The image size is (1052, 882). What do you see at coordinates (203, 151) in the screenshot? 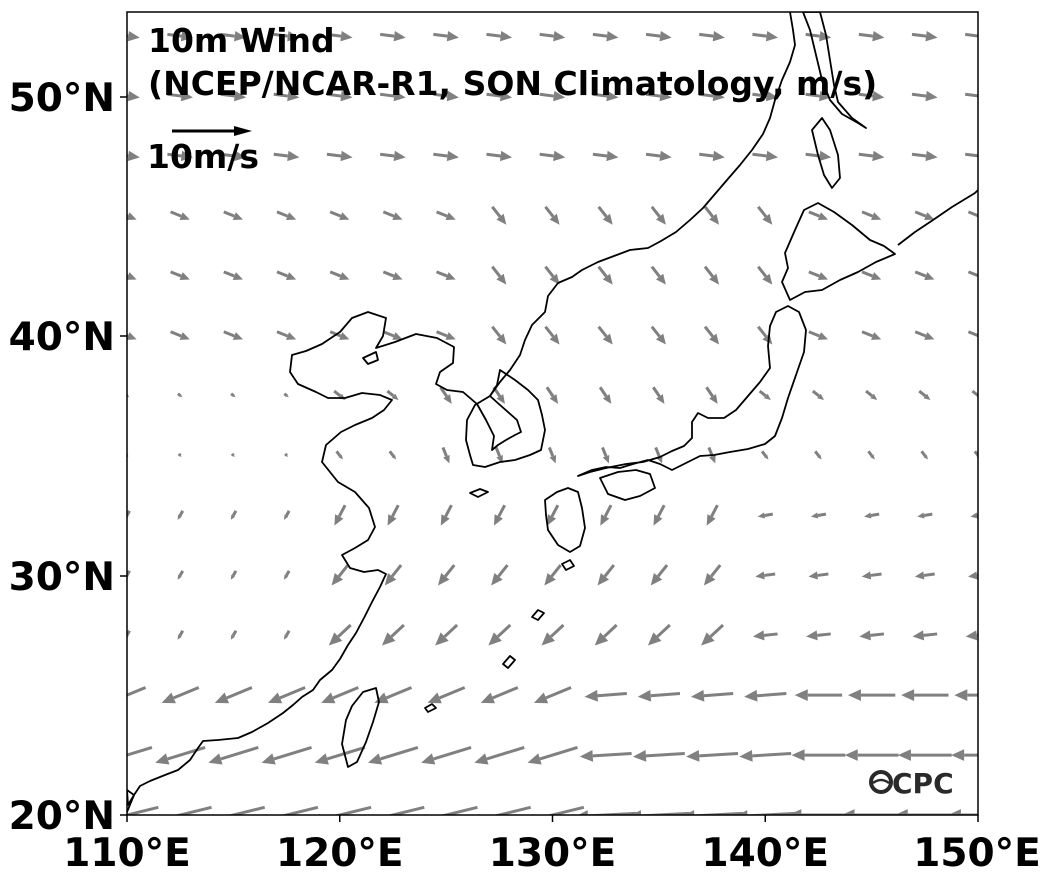
I see `reference-vector-key: 10m/s` at bounding box center [203, 151].